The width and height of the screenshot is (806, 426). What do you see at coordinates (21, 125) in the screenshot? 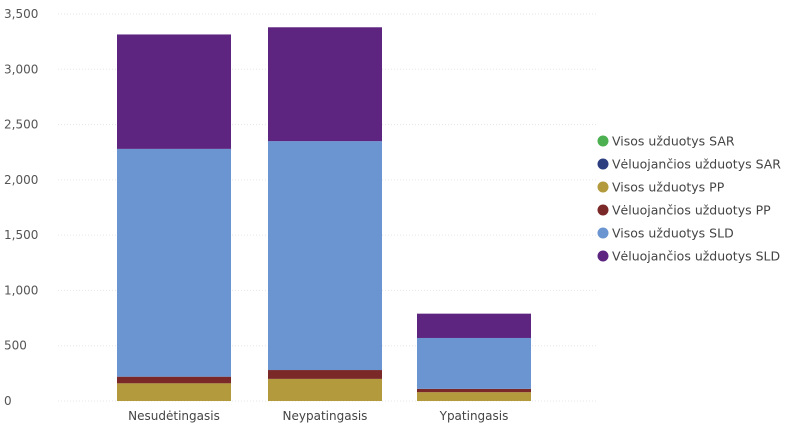
I see `y-tick-label: 2,500` at bounding box center [21, 125].